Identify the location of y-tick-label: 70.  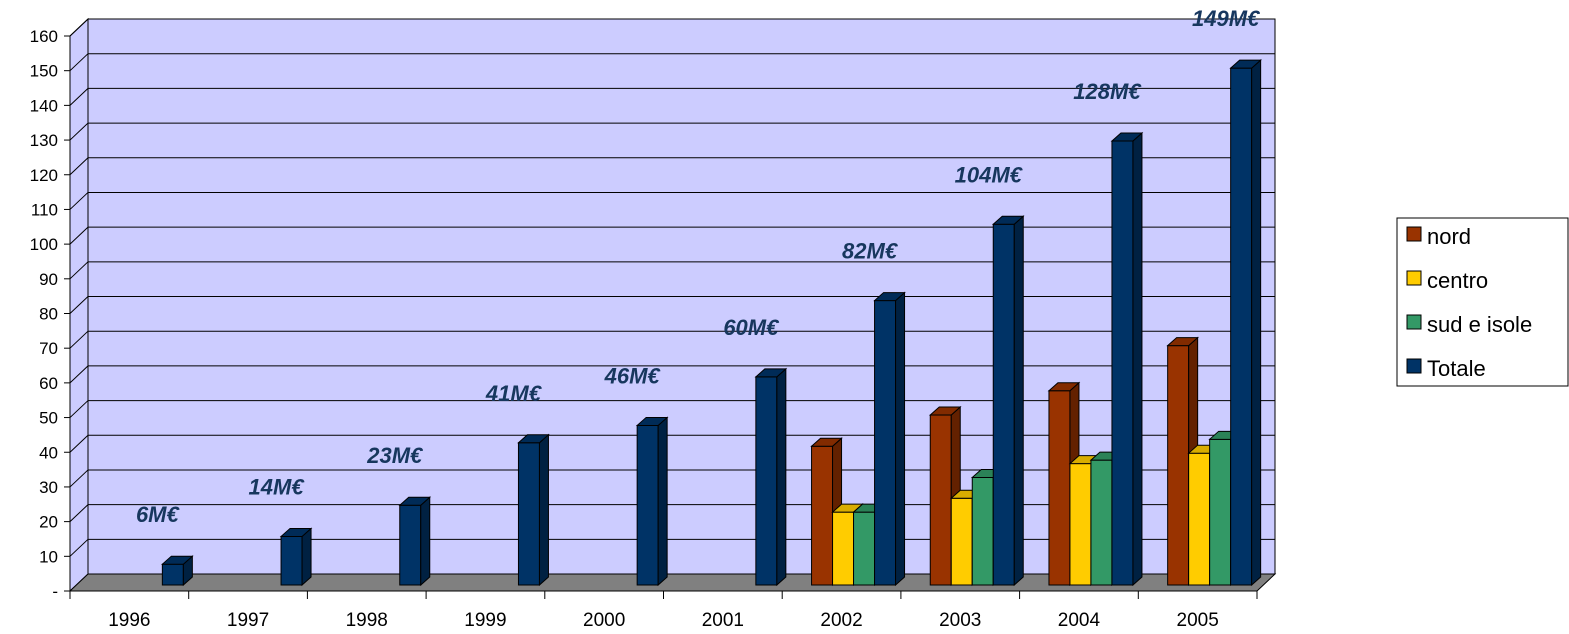
(48, 348).